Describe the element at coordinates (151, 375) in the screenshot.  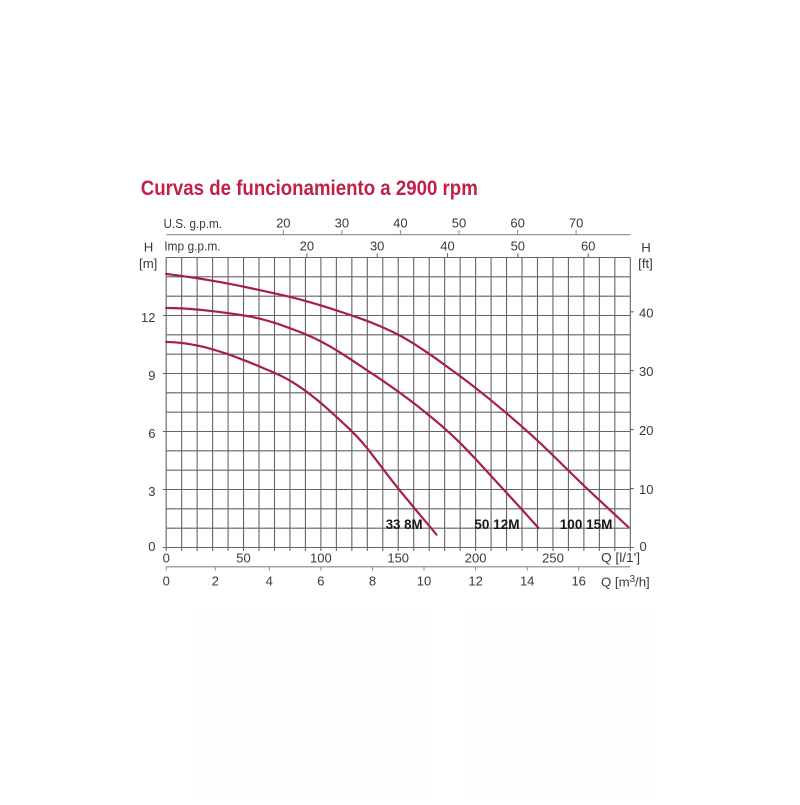
I see `svg-text: 9` at that location.